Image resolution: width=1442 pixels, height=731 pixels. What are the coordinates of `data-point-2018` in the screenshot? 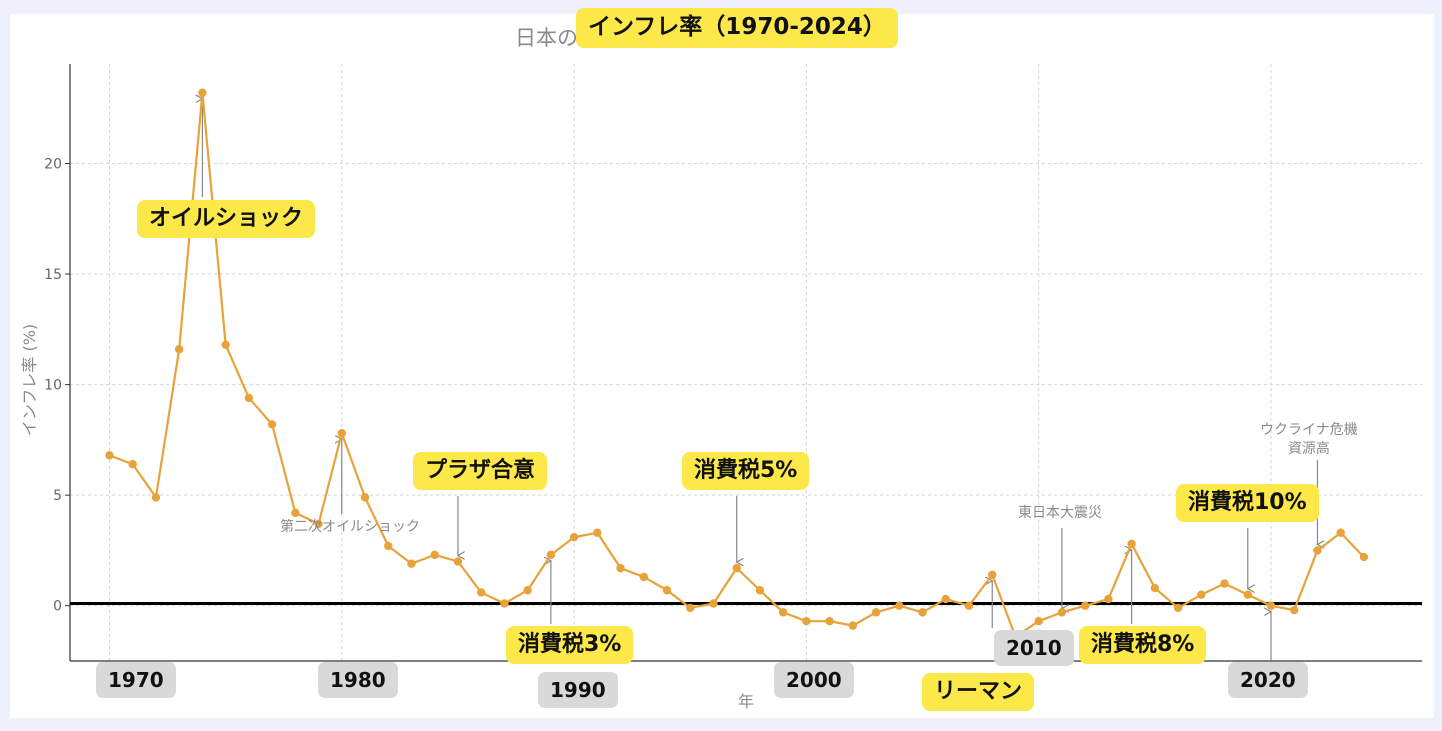 It's located at (1224, 583).